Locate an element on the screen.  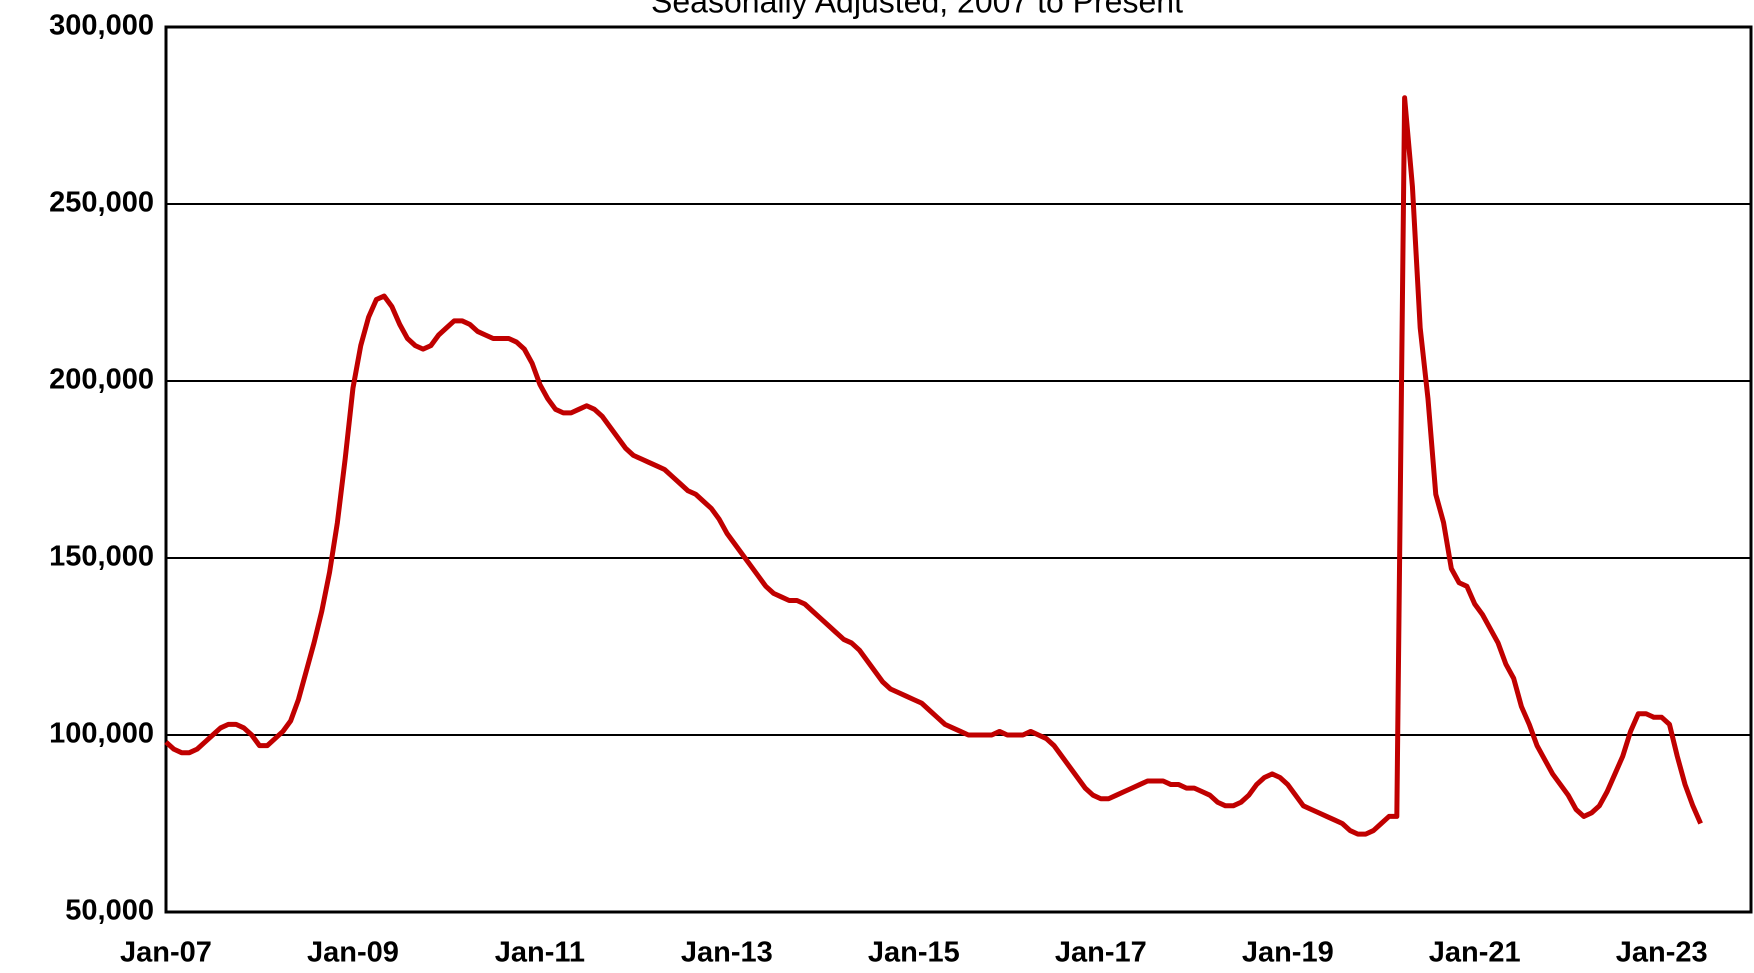
x-tick-label: Jan-17 is located at coordinates (1101, 953).